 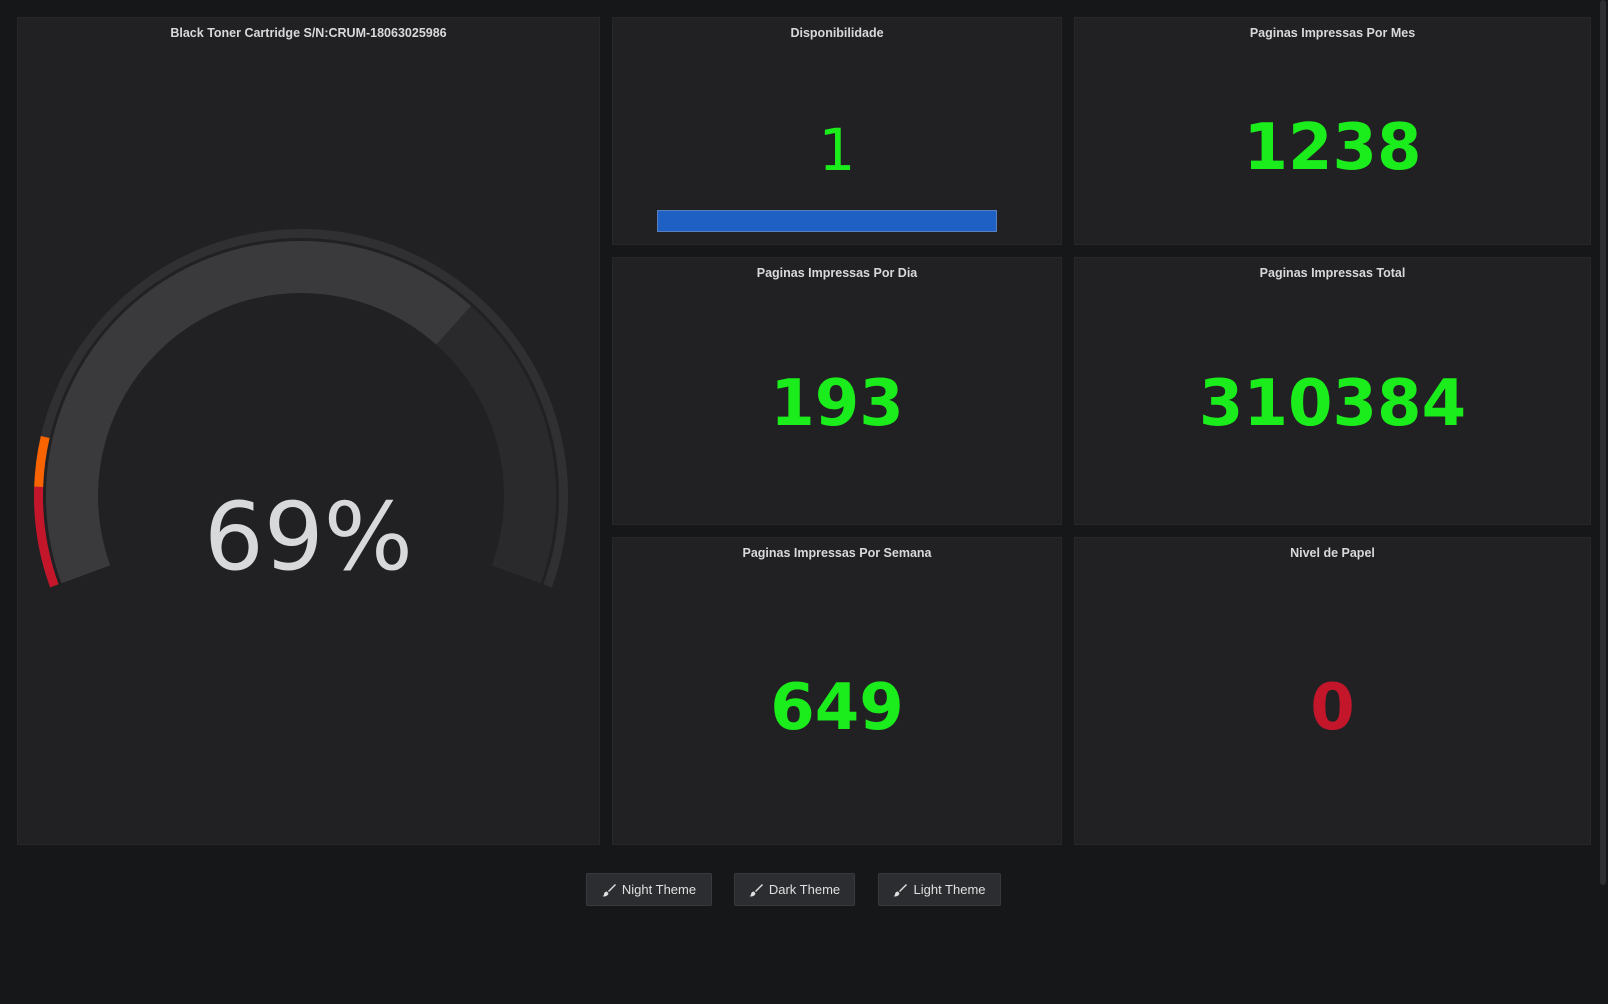 What do you see at coordinates (1332, 553) in the screenshot?
I see `panel-title: Nivel de Papel` at bounding box center [1332, 553].